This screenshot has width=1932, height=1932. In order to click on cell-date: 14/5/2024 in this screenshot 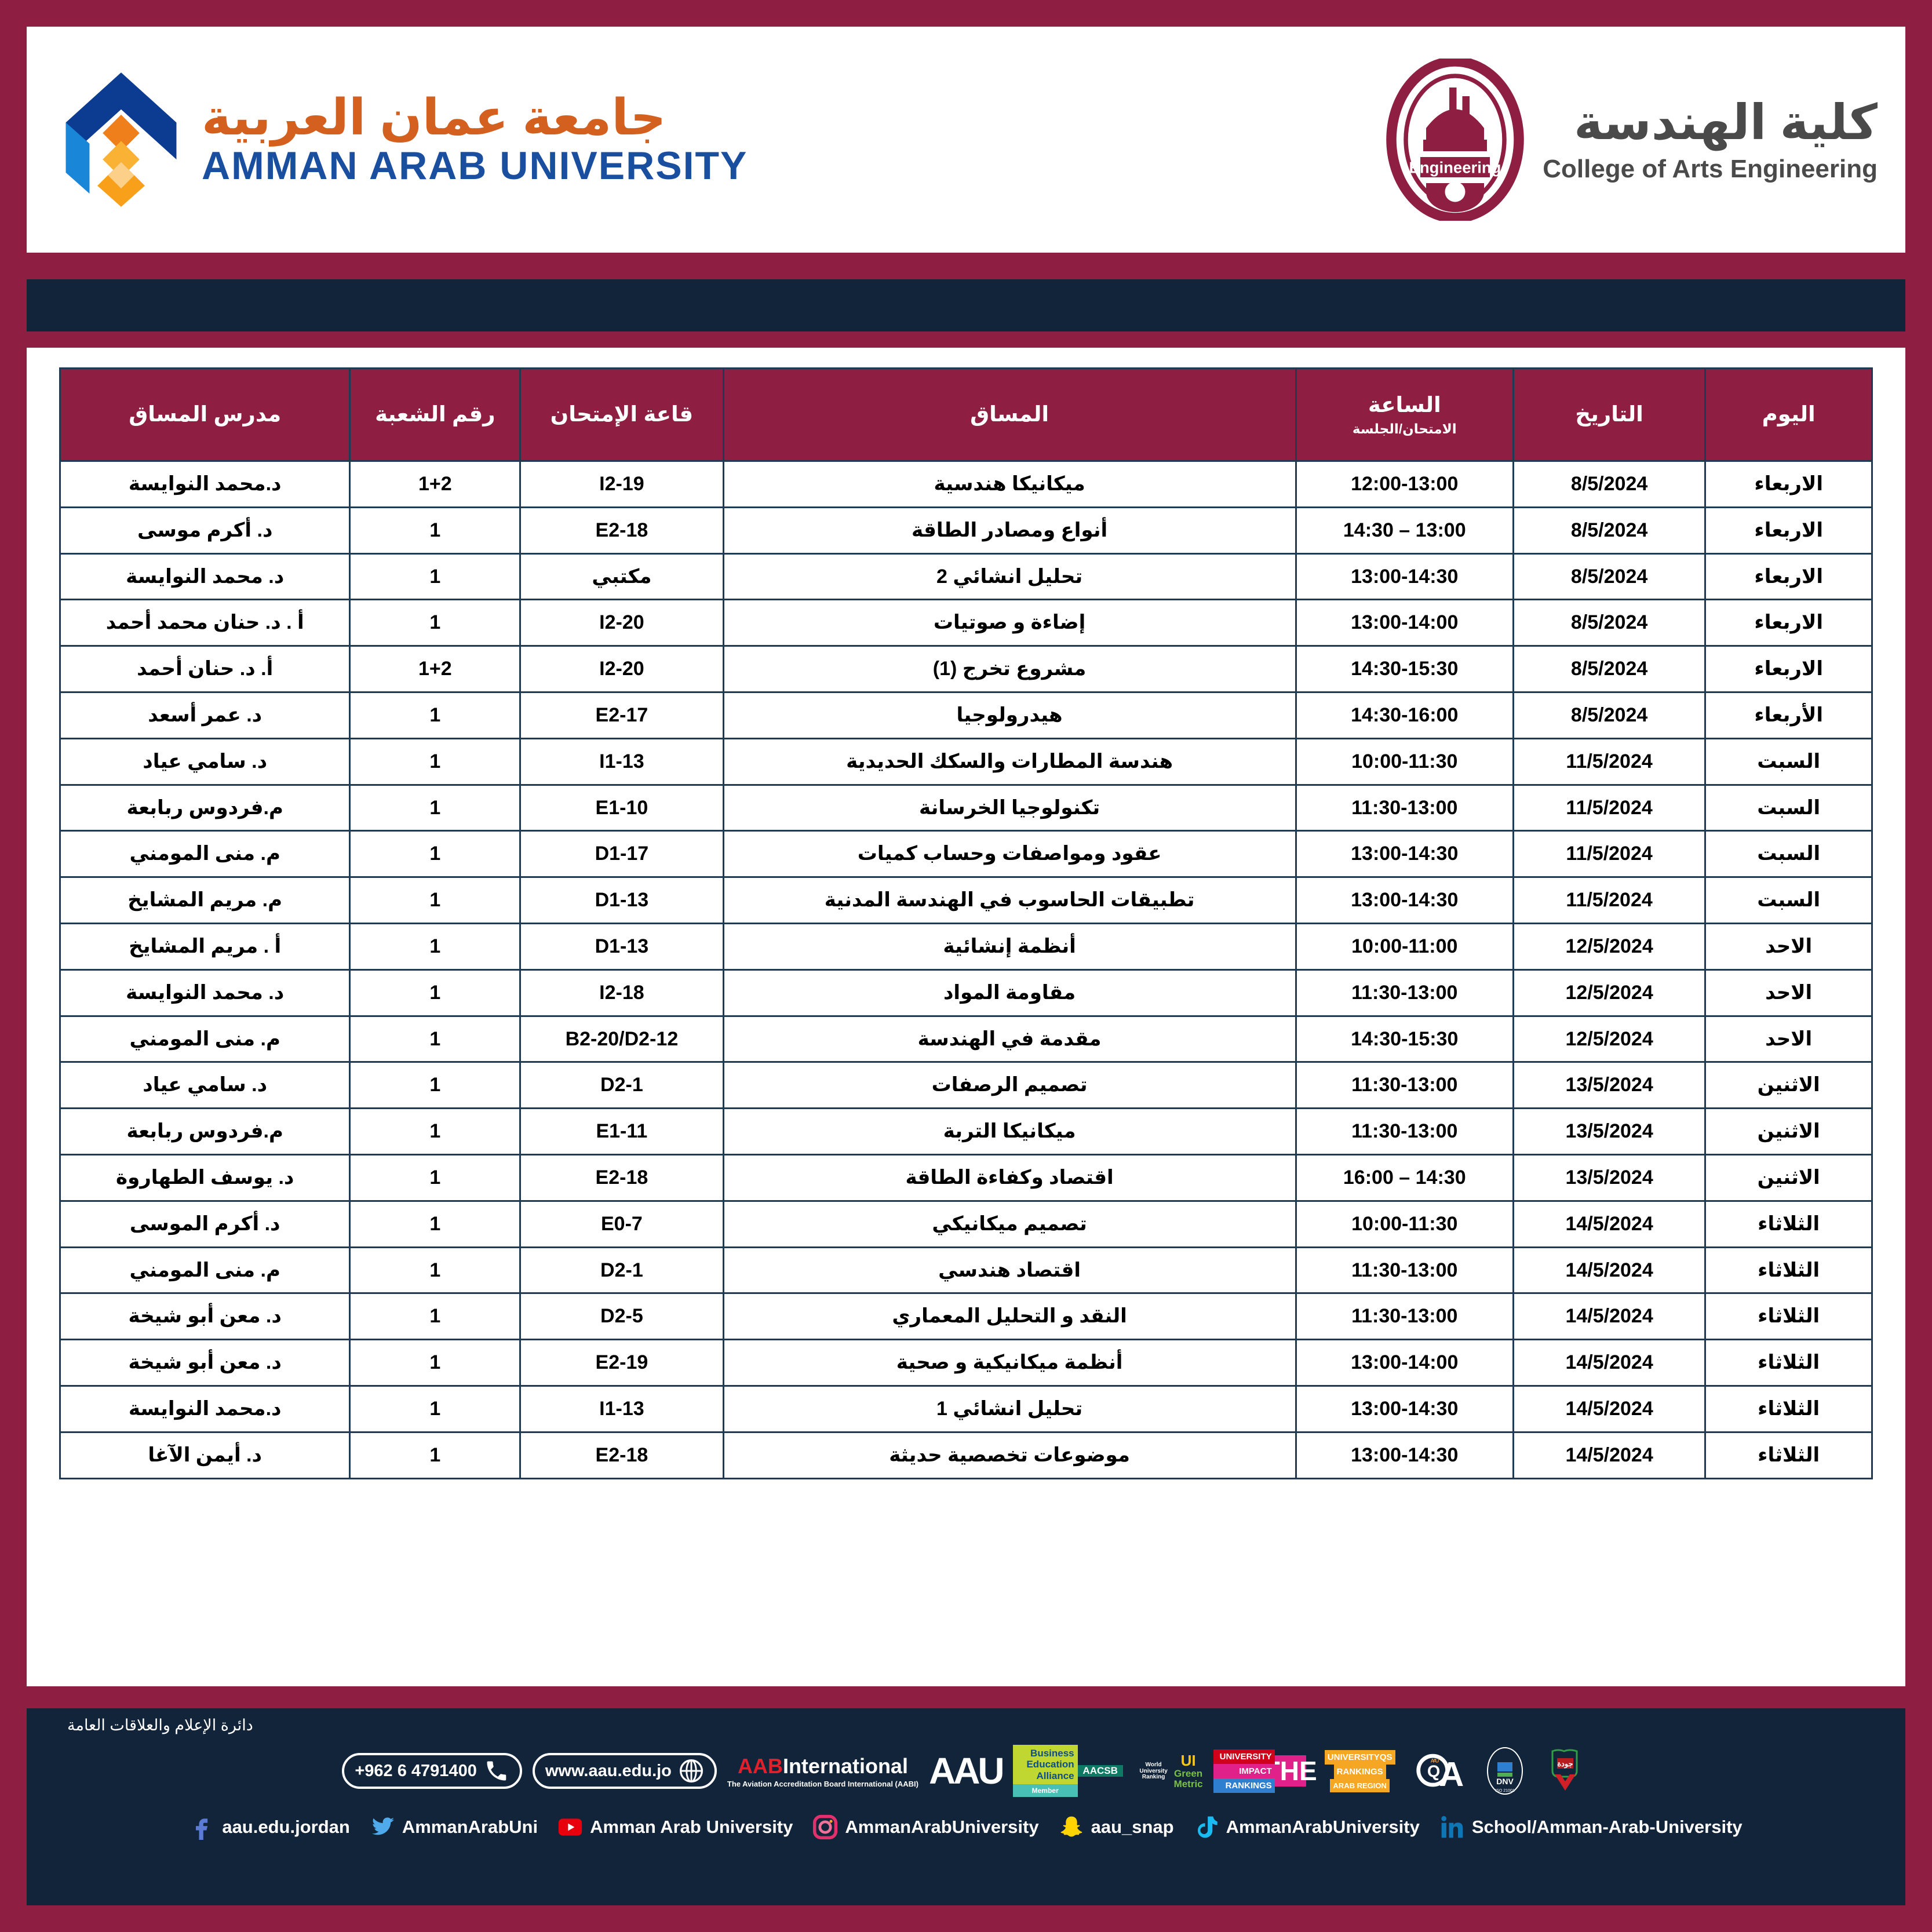, I will do `click(1610, 1455)`.